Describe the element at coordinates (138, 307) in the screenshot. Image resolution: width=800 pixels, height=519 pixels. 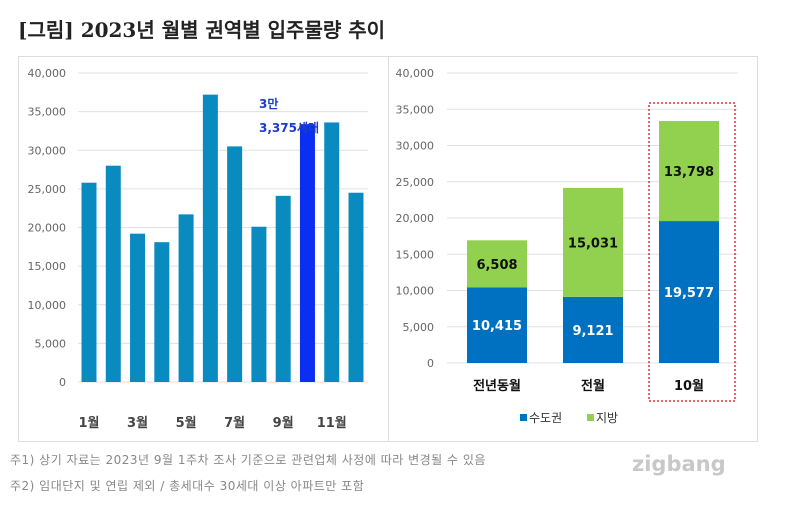
I see `bar-3월` at that location.